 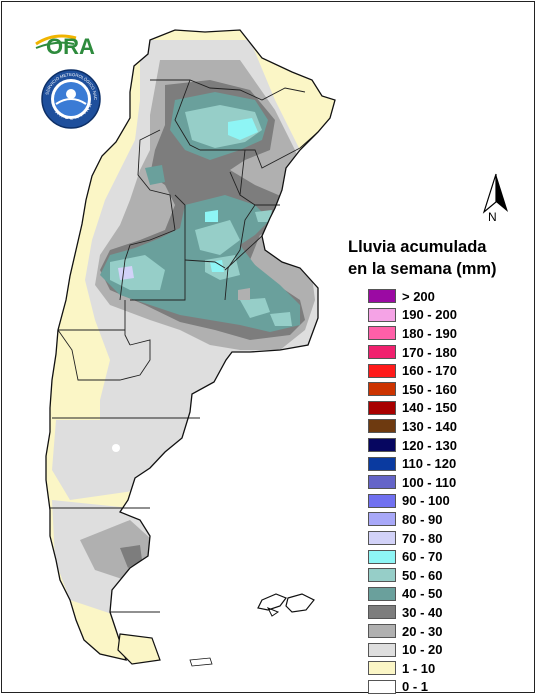 I want to click on legend-label: 80 - 90, so click(x=422, y=519).